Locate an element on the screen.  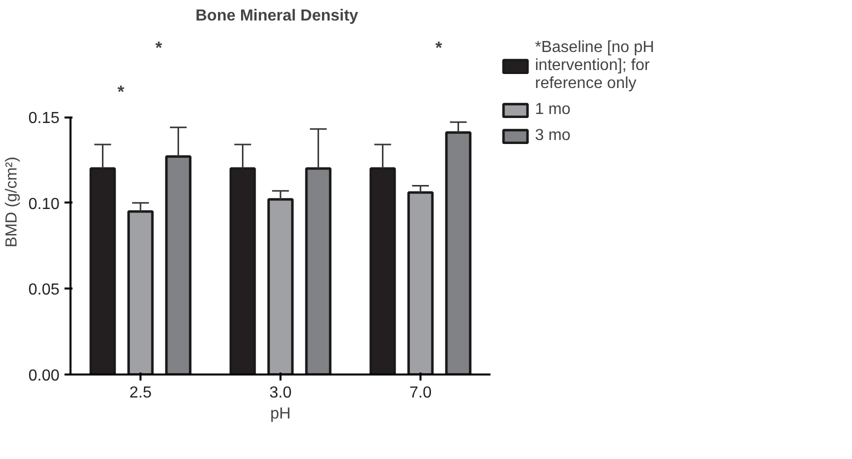
x-tick-label: 7.0 is located at coordinates (420, 393).